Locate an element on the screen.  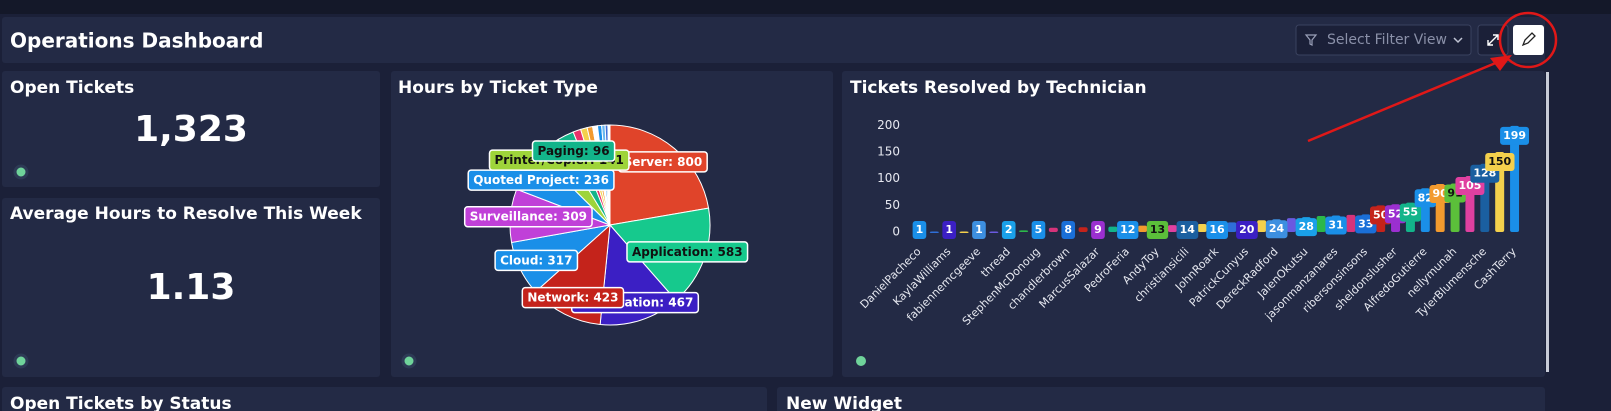
value-label: 199 is located at coordinates (1514, 135).